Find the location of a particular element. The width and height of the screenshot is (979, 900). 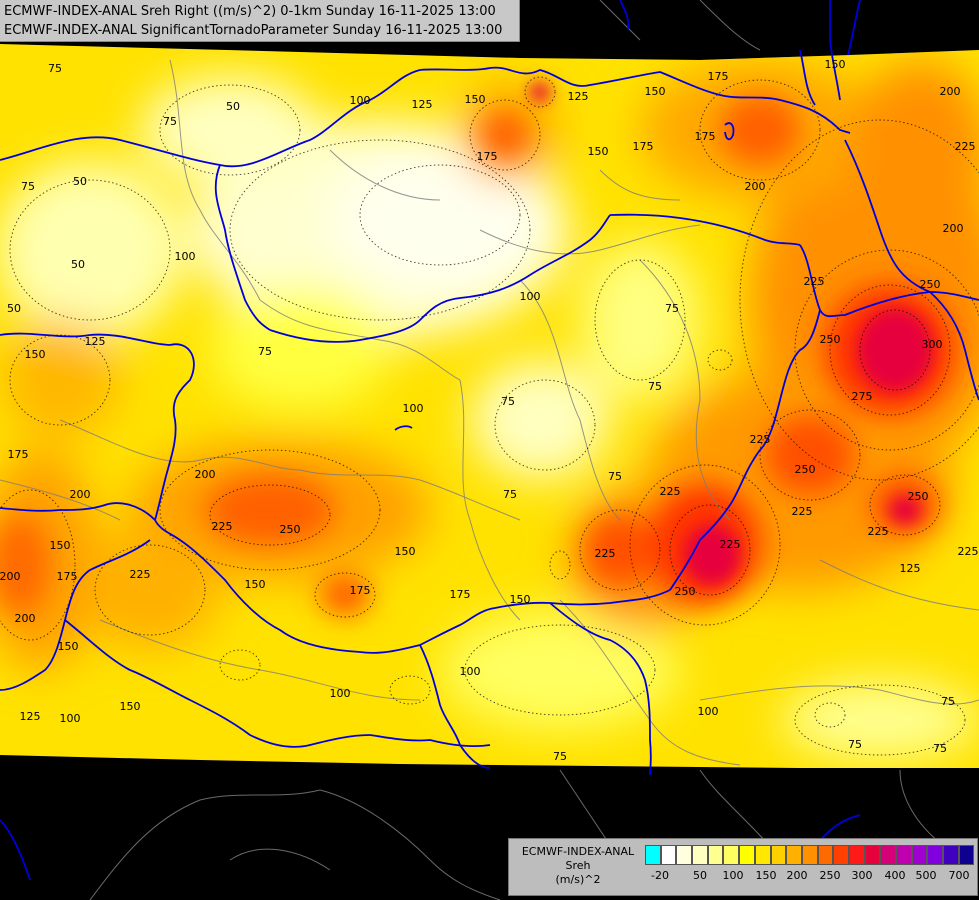

legend-unit: (m/s)^2 is located at coordinates (578, 879).